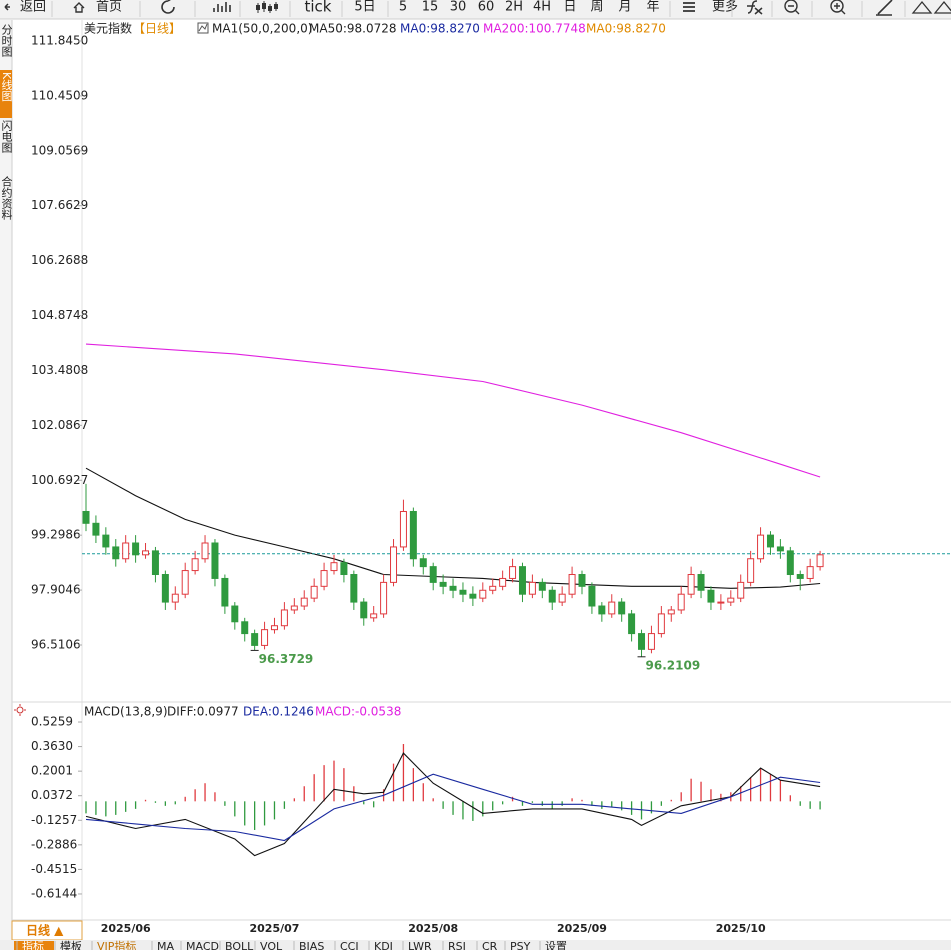 This screenshot has height=950, width=951. I want to click on bottom-tab: BOLL, so click(239, 945).